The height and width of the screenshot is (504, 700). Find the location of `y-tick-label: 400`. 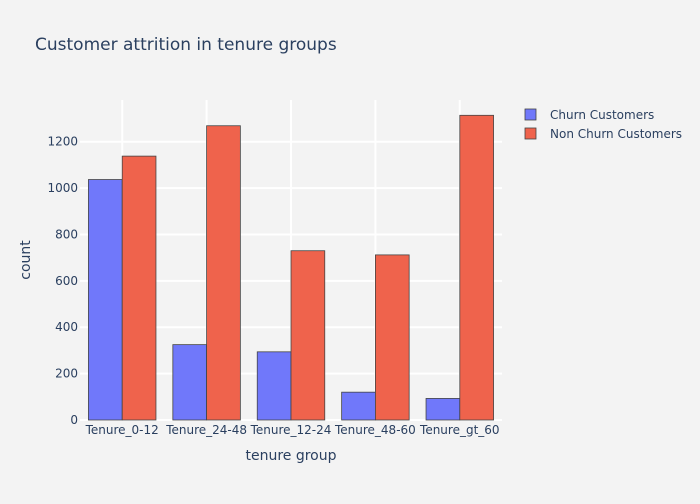

y-tick-label: 400 is located at coordinates (66, 327).